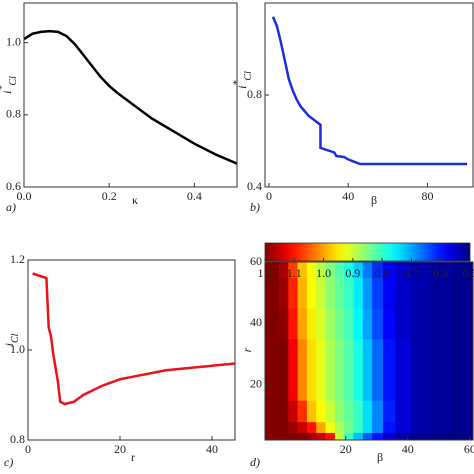 The height and width of the screenshot is (474, 474). Describe the element at coordinates (242, 87) in the screenshot. I see `y-axis-label-base: i` at that location.